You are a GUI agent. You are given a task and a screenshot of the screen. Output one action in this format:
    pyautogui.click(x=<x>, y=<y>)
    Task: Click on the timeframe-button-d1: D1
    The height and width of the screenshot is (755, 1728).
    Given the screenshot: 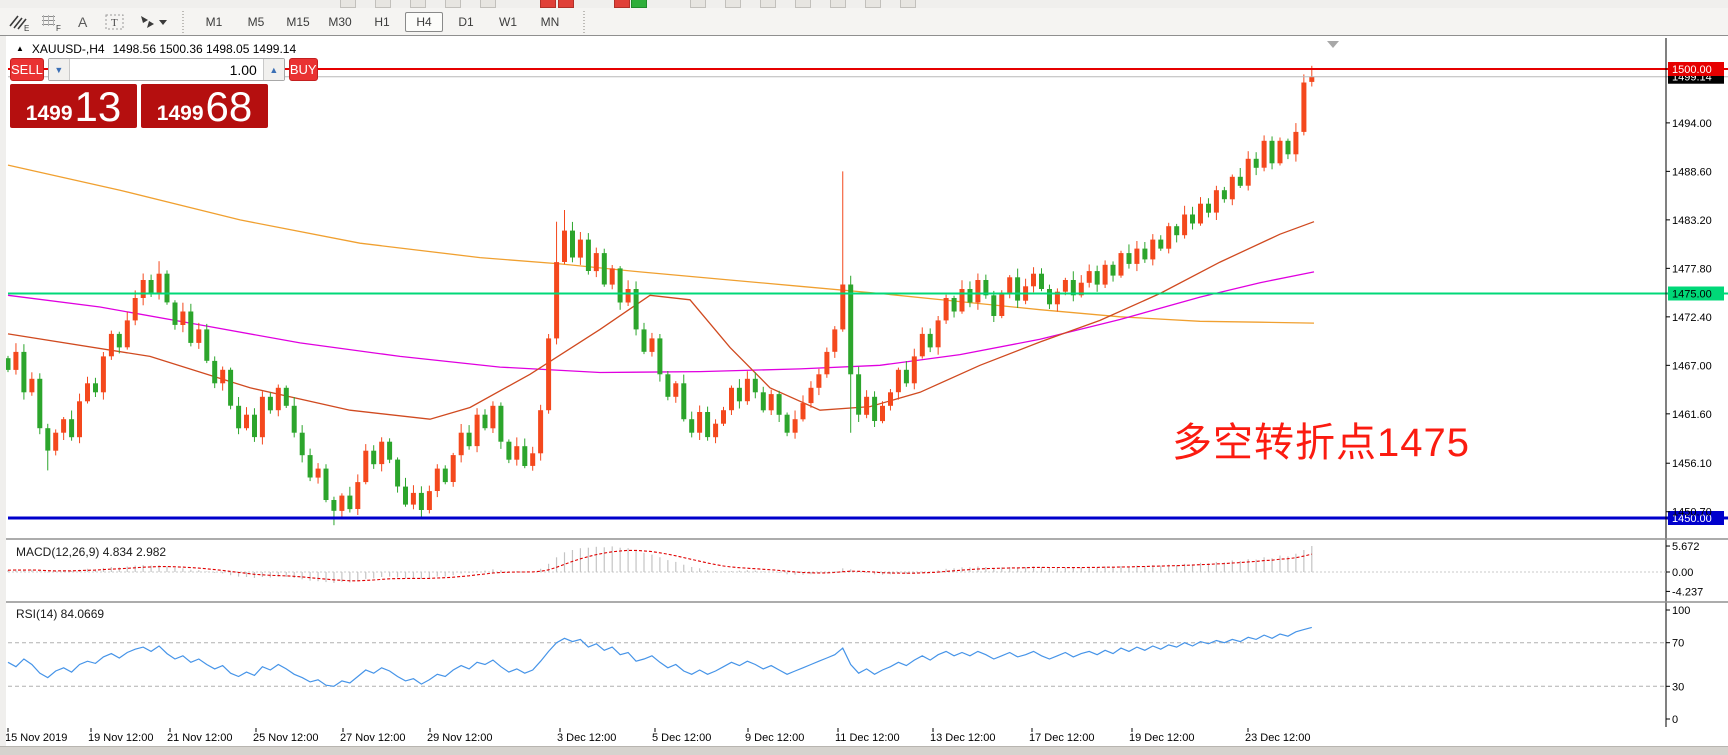 What is the action you would take?
    pyautogui.click(x=466, y=21)
    